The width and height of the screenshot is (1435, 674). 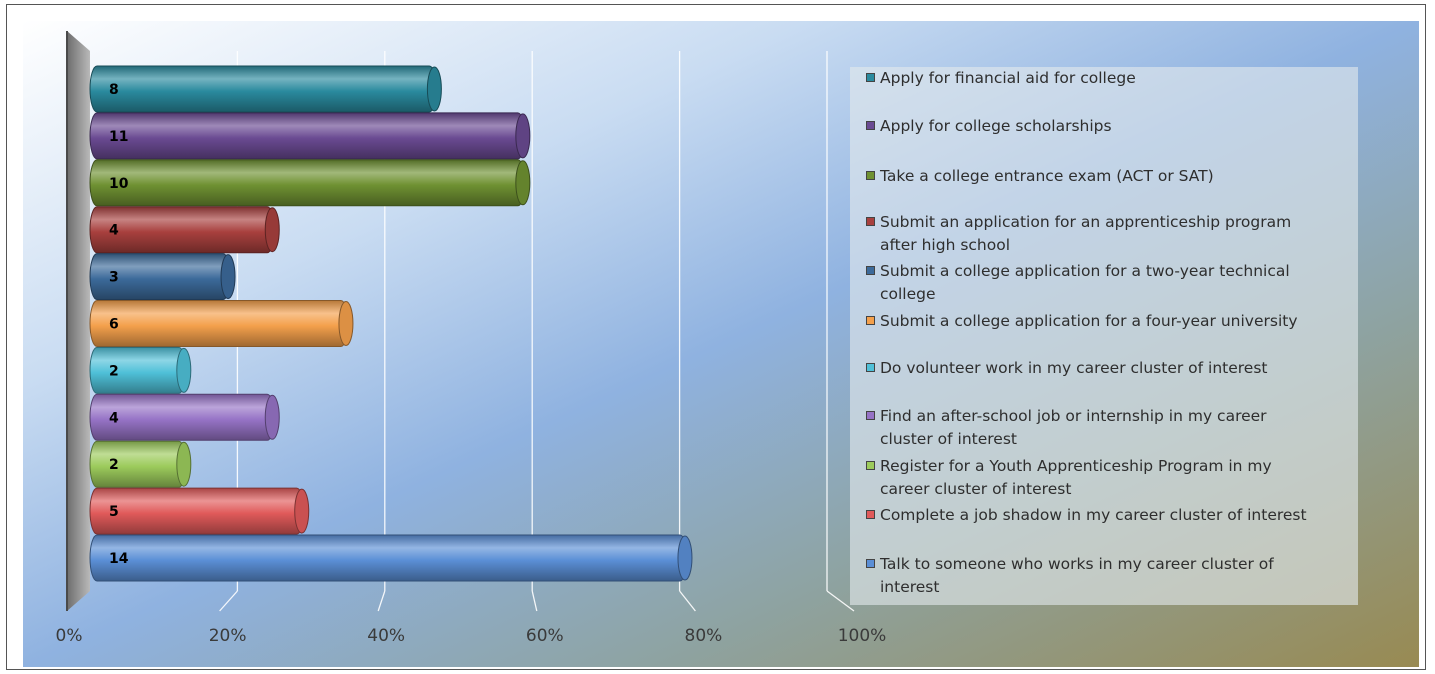 What do you see at coordinates (1008, 78) in the screenshot?
I see `legend-label: Apply for financial aid for college` at bounding box center [1008, 78].